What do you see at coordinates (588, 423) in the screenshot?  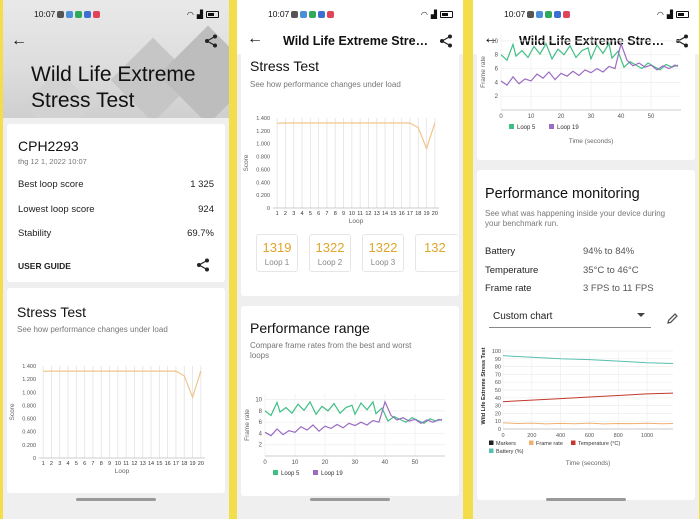 I see `series-line-frame-rate` at bounding box center [588, 423].